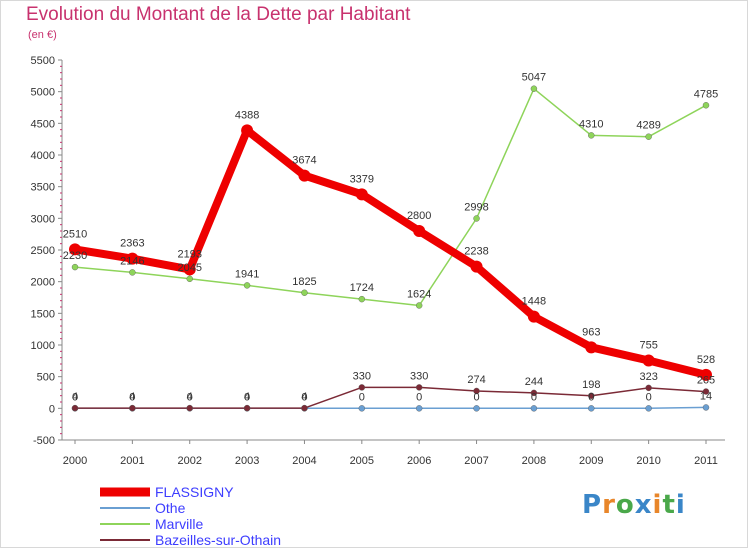 Image resolution: width=750 pixels, height=550 pixels. What do you see at coordinates (75, 461) in the screenshot?
I see `x-tick-label: 2000` at bounding box center [75, 461].